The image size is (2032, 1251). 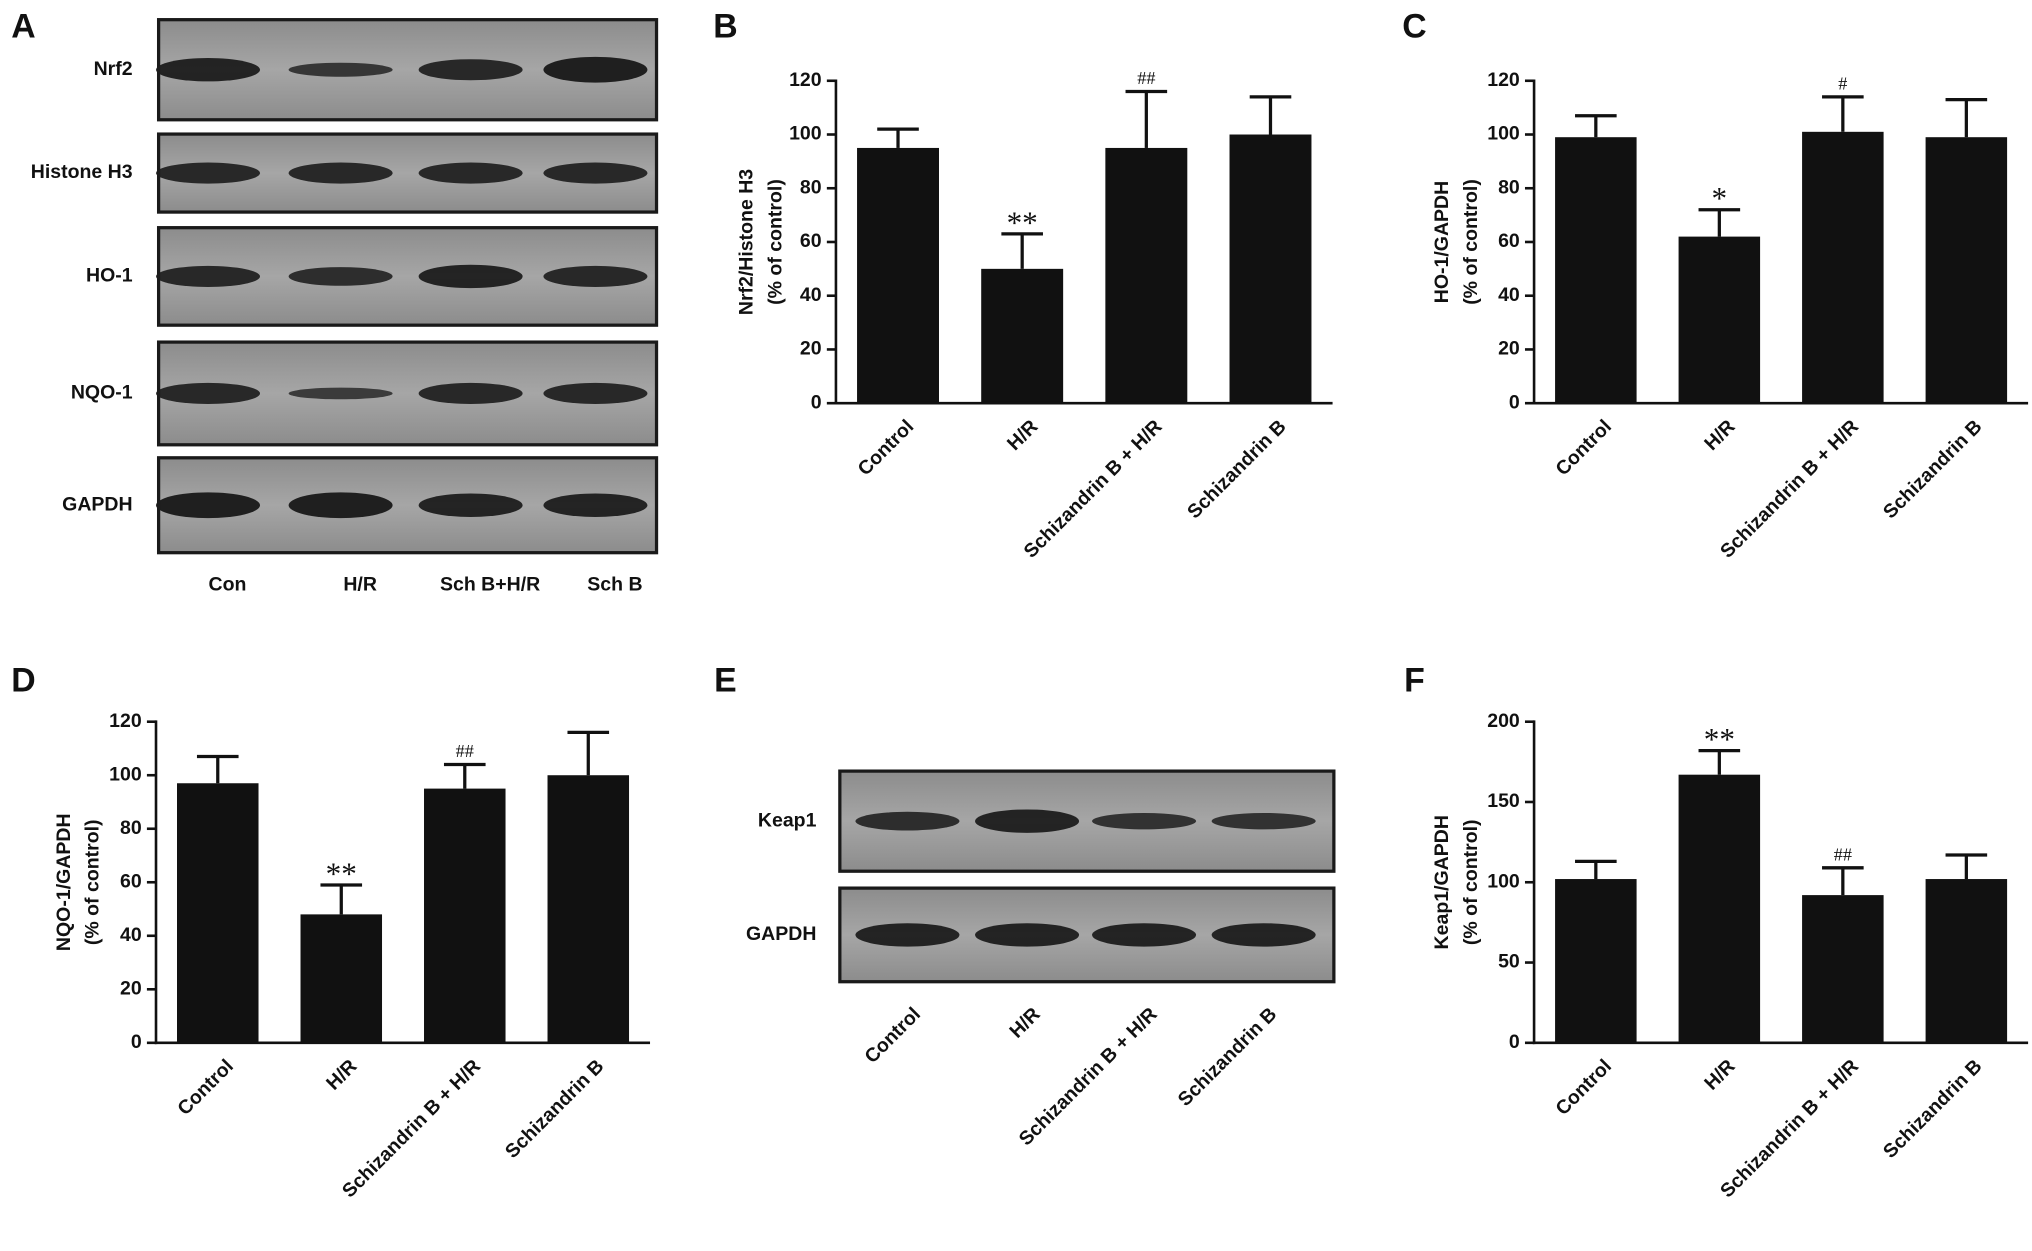 What do you see at coordinates (614, 584) in the screenshot?
I see `lane-label: Sch B` at bounding box center [614, 584].